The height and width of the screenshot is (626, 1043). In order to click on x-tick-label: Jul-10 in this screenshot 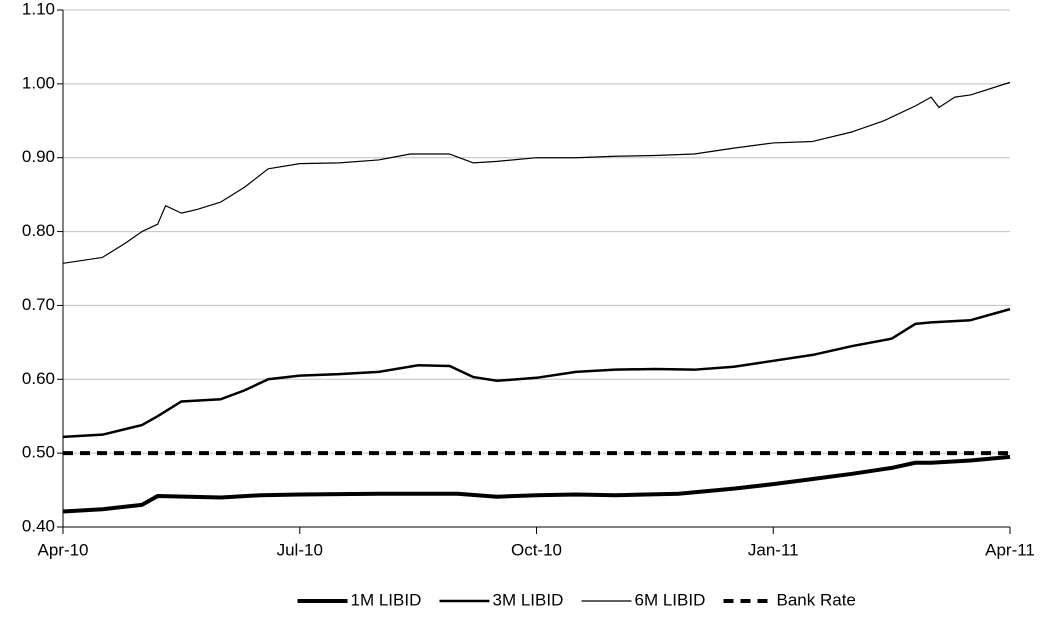, I will do `click(300, 549)`.